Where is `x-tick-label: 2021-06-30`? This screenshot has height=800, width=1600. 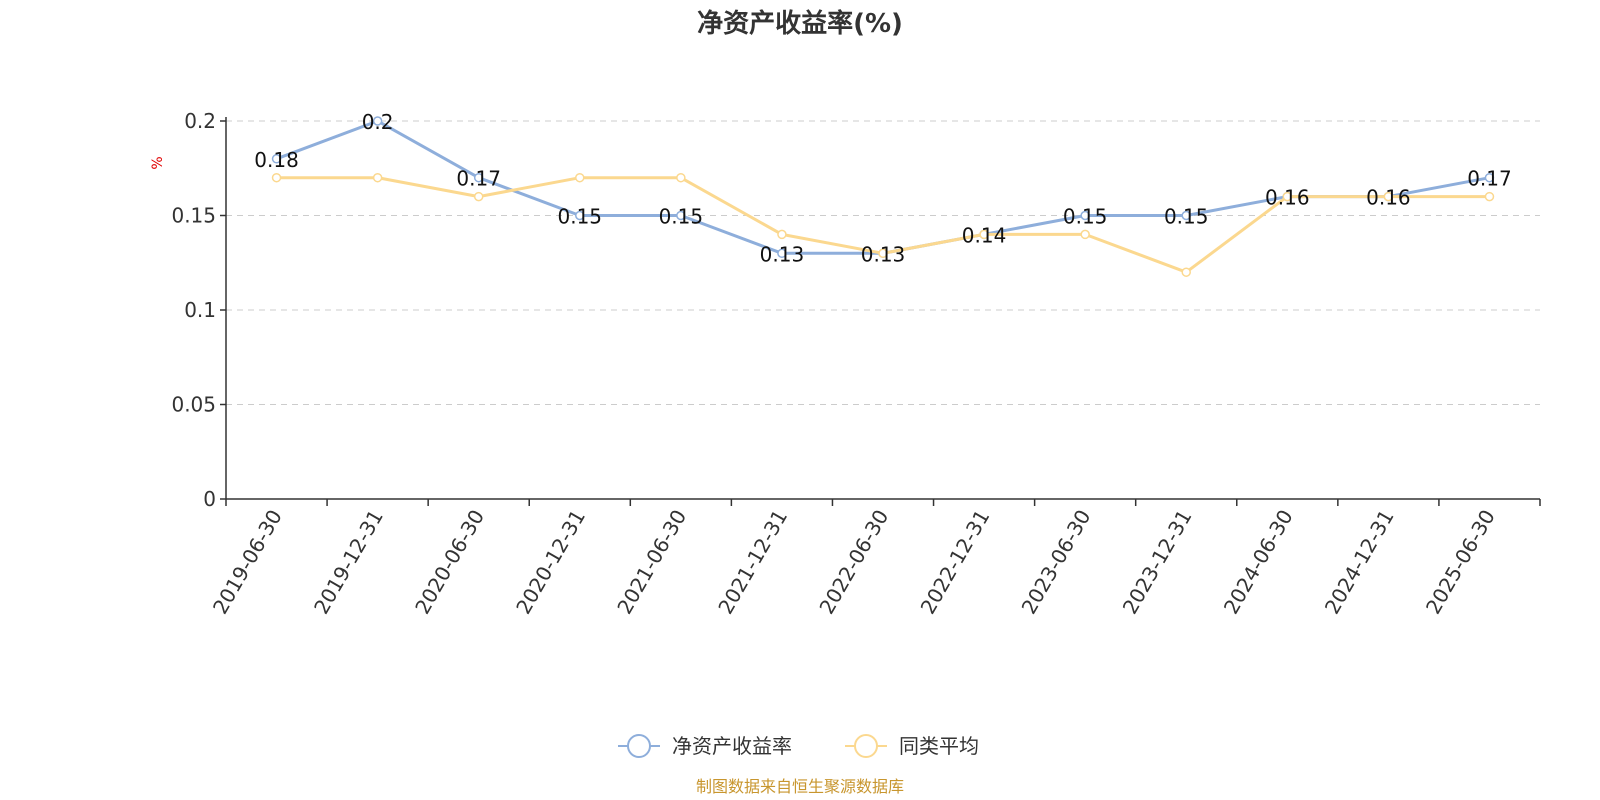 x-tick-label: 2021-06-30 is located at coordinates (651, 562).